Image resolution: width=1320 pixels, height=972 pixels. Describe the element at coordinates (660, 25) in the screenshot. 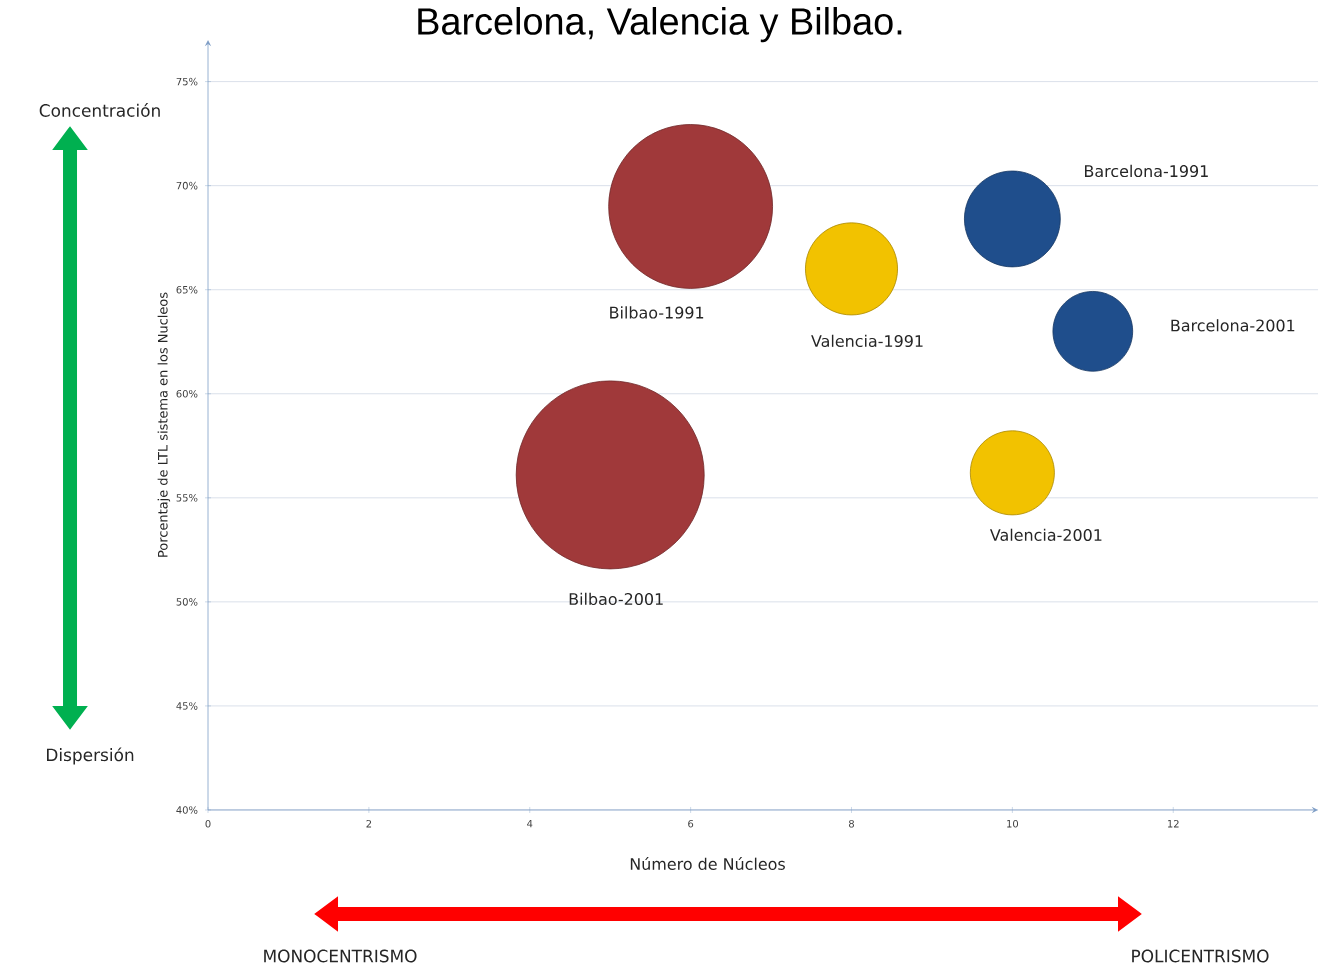

I see `chart-title: Barcelona, Valencia y Bilbao.` at that location.